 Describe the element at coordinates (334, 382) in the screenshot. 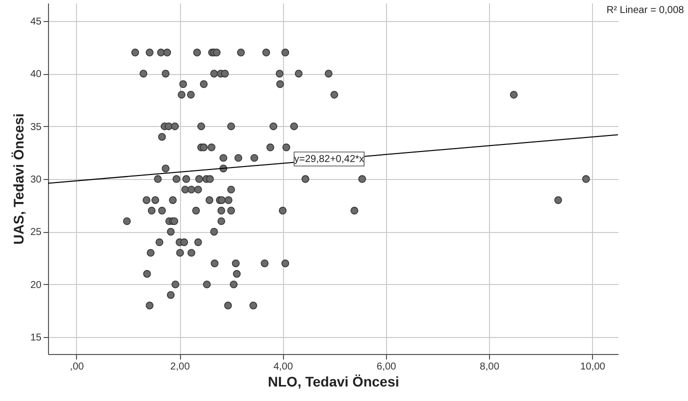

I see `x-axis-title: NLO, Tedavi Öncesi` at that location.